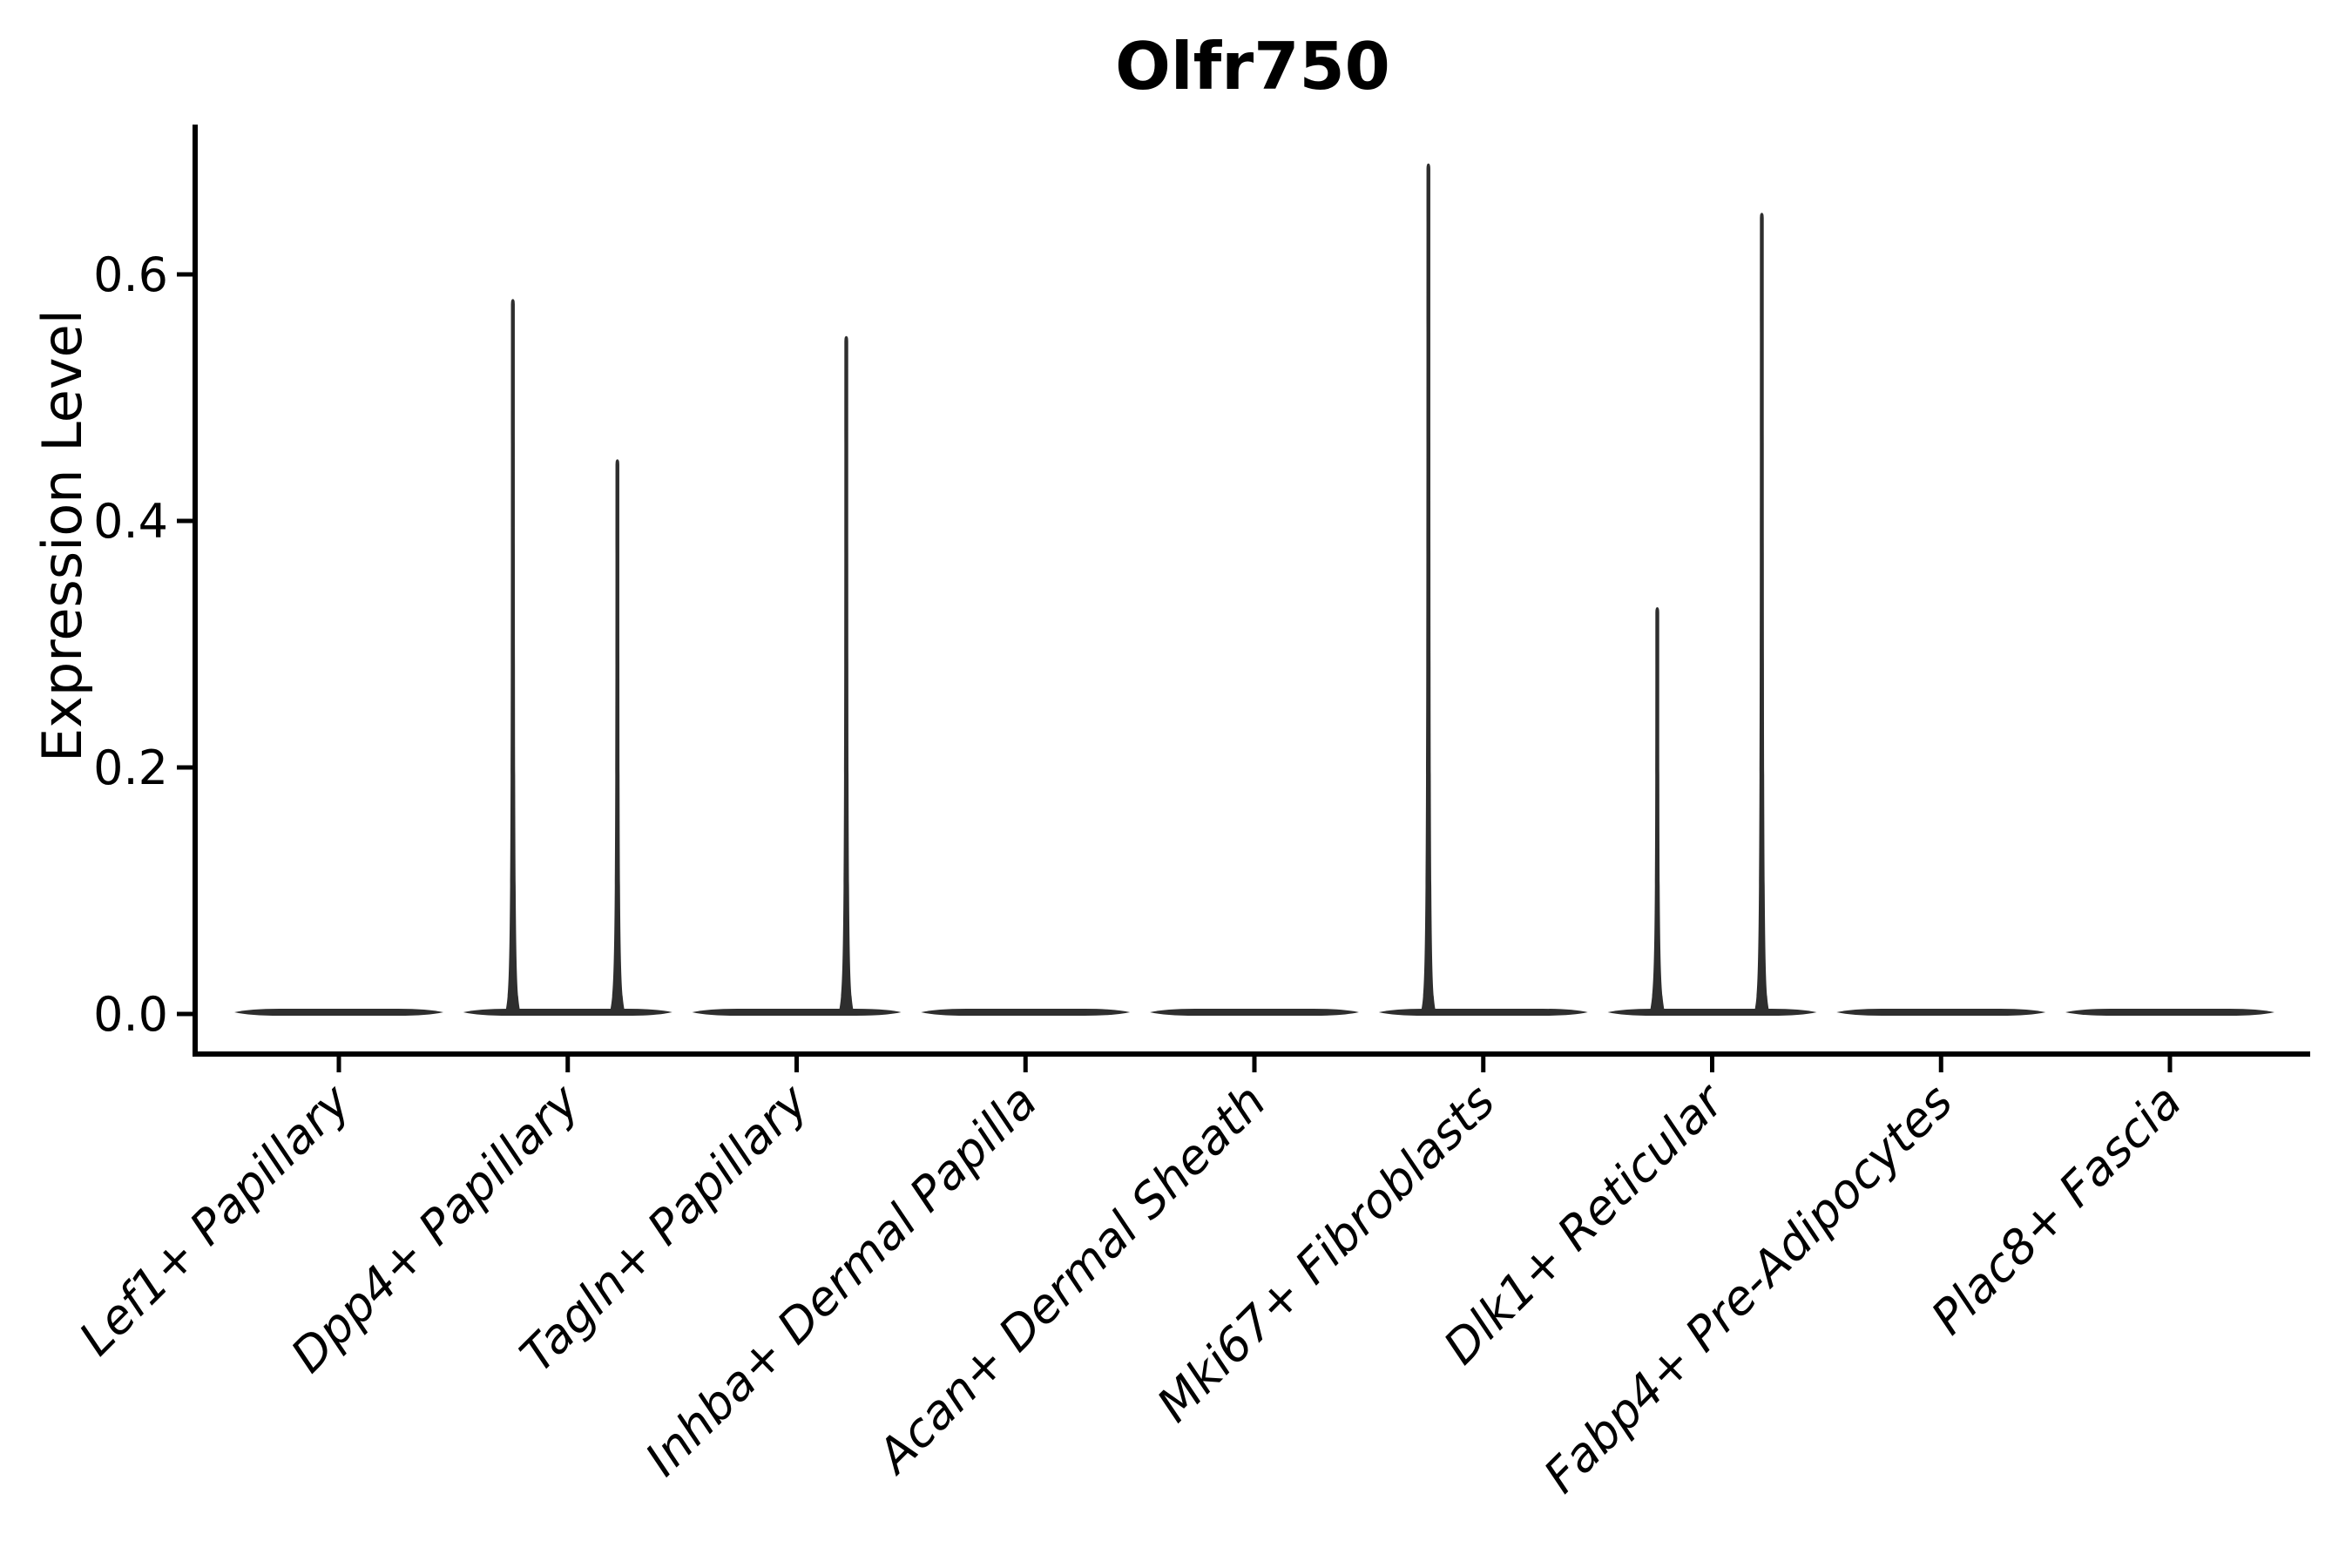  What do you see at coordinates (130, 274) in the screenshot?
I see `y-tick-label-3: 0.6` at bounding box center [130, 274].